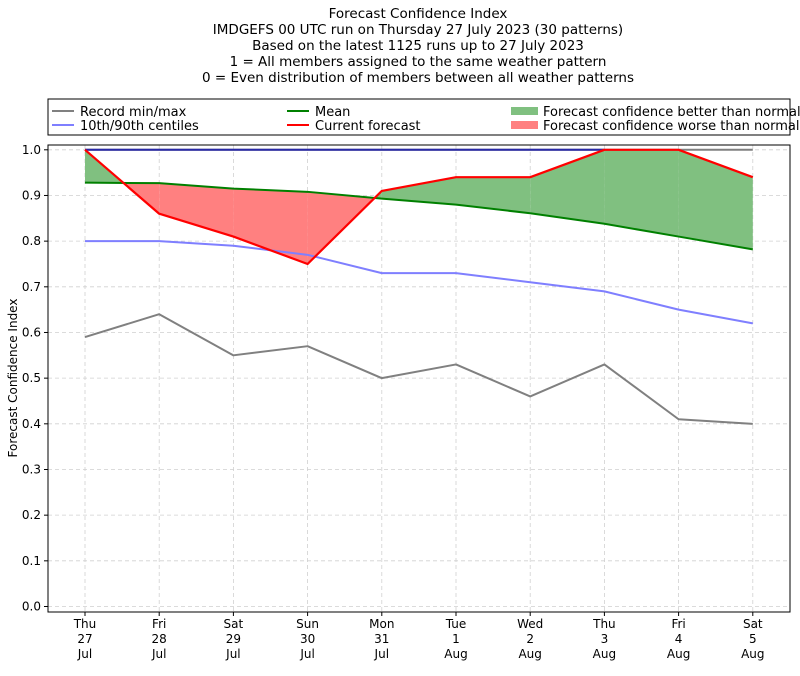 The image size is (800, 676). Describe the element at coordinates (31, 561) in the screenshot. I see `y-tick-label: 0.1` at that location.